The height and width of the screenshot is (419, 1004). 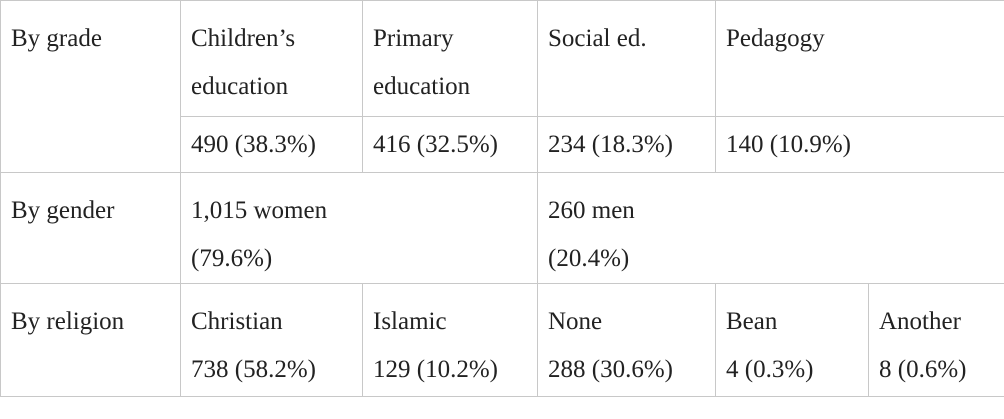 What do you see at coordinates (775, 38) in the screenshot?
I see `category: Pedagogy` at bounding box center [775, 38].